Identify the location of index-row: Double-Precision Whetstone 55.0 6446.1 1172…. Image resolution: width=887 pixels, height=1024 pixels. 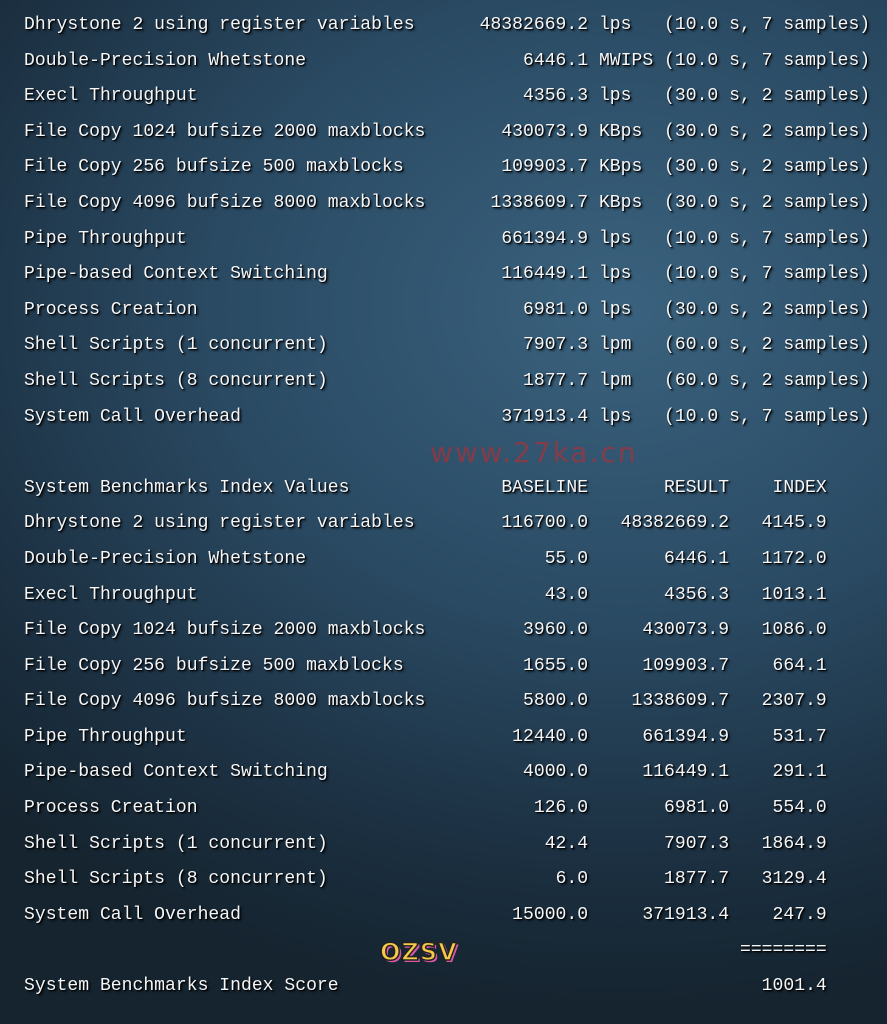
(447, 560).